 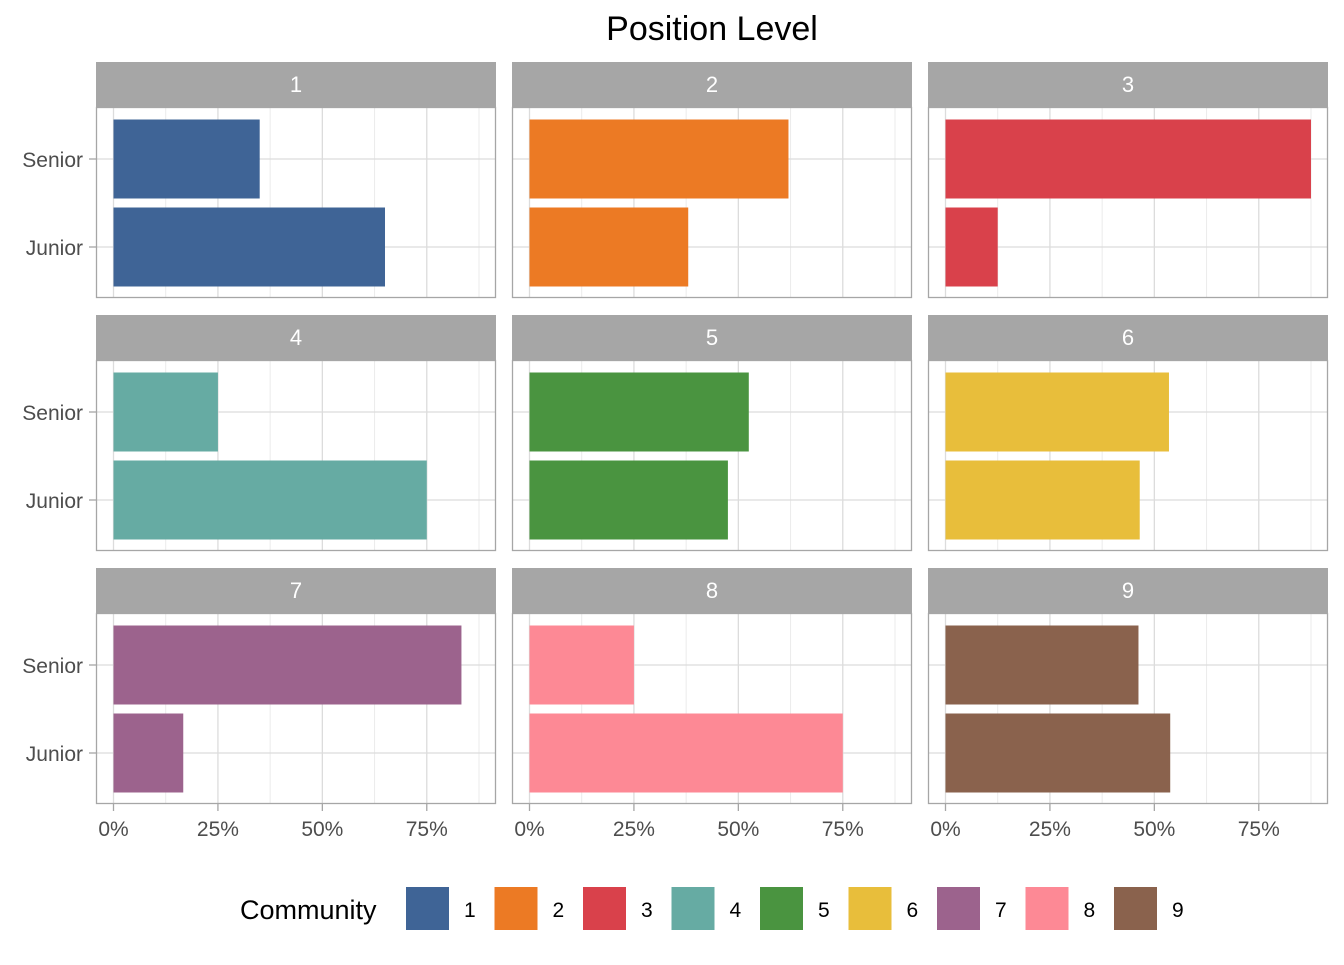 I want to click on facet-strip-label: 9, so click(x=1128, y=590).